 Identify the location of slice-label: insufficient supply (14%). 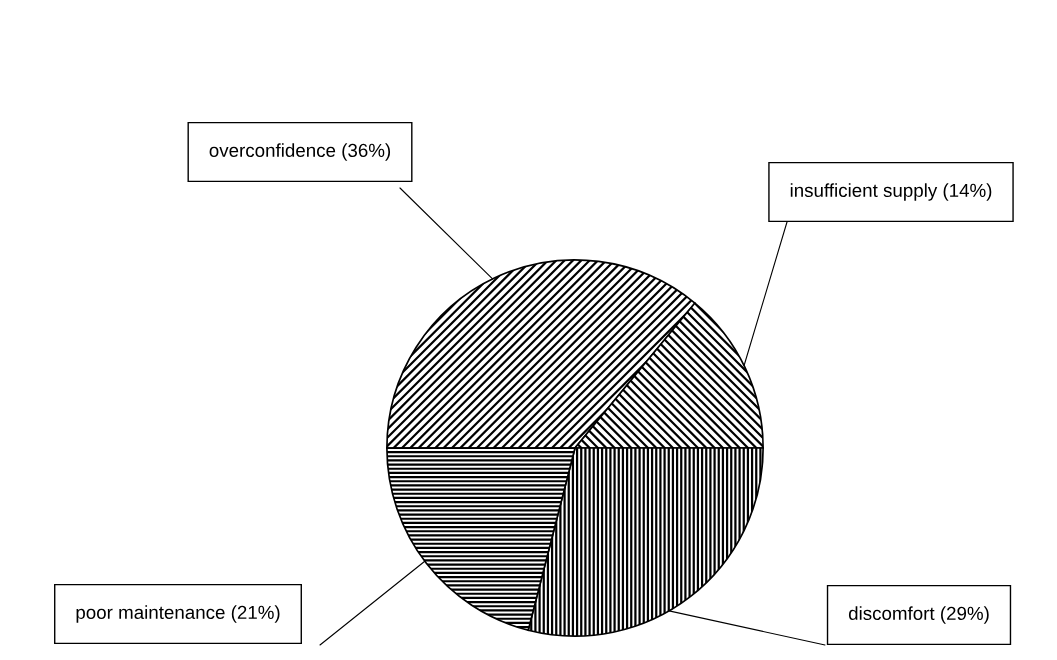
(891, 192).